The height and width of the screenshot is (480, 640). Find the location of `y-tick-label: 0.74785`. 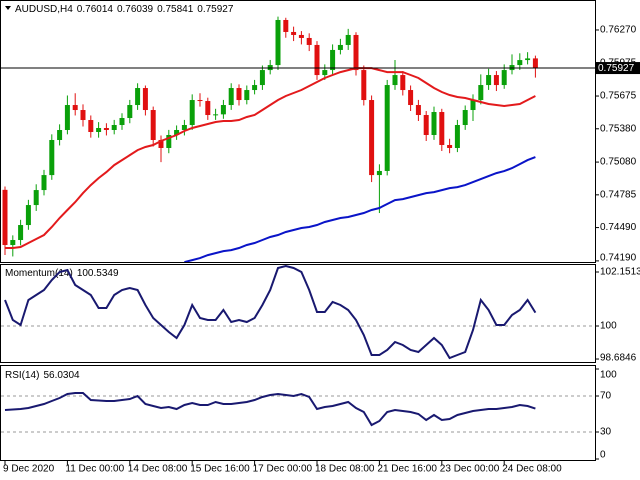

y-tick-label: 0.74785 is located at coordinates (618, 194).